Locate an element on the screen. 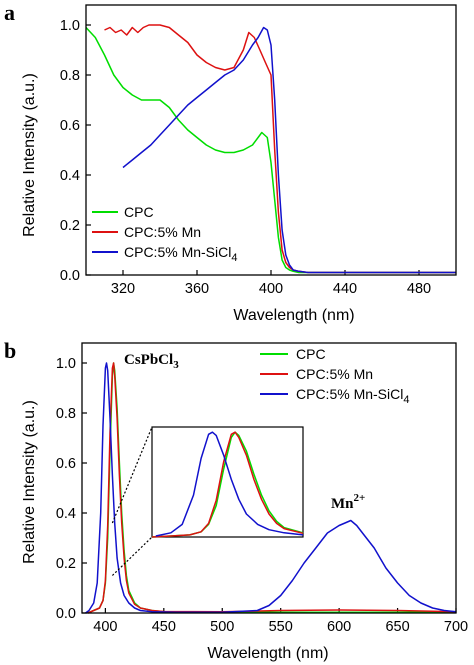 This screenshot has height=665, width=474. panel-a-ylabel: Relative Intensity (a.u.) is located at coordinates (29, 155).